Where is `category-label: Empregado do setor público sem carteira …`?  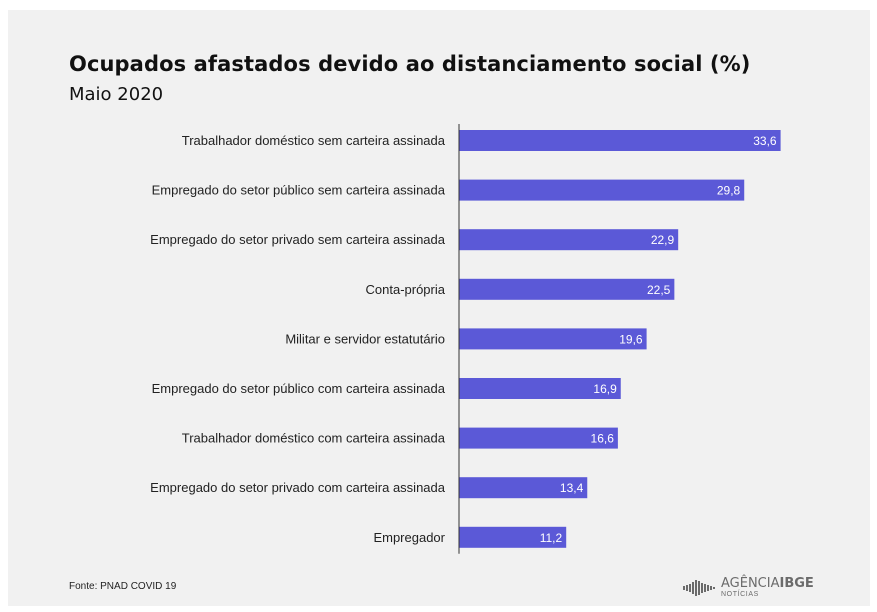
category-label: Empregado do setor público sem carteira … is located at coordinates (299, 190).